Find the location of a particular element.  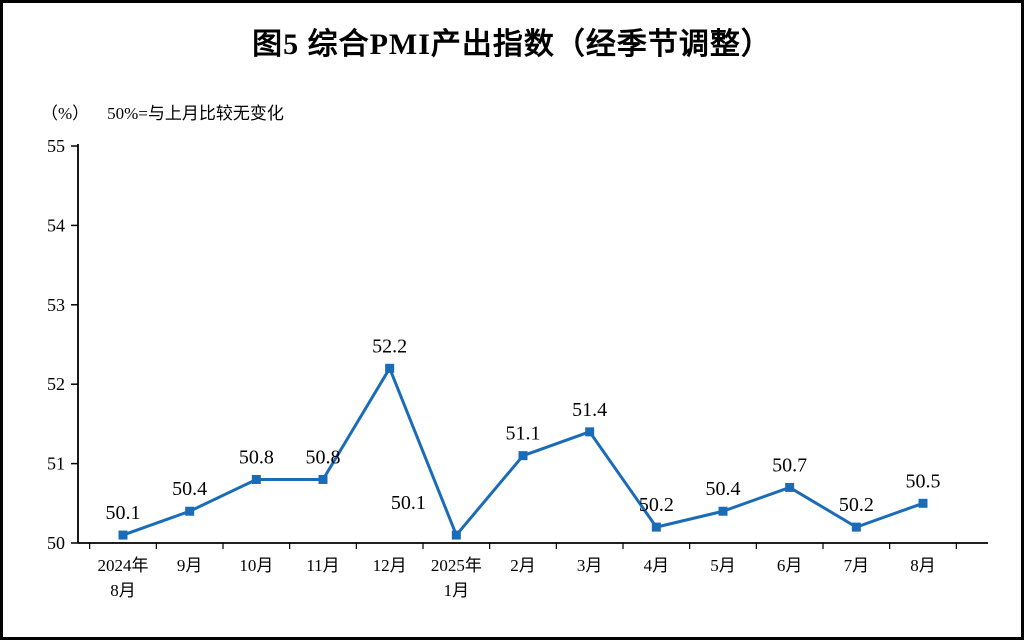

axis-note-row: （%） 50%=与上月比较无变化 is located at coordinates (162, 111).